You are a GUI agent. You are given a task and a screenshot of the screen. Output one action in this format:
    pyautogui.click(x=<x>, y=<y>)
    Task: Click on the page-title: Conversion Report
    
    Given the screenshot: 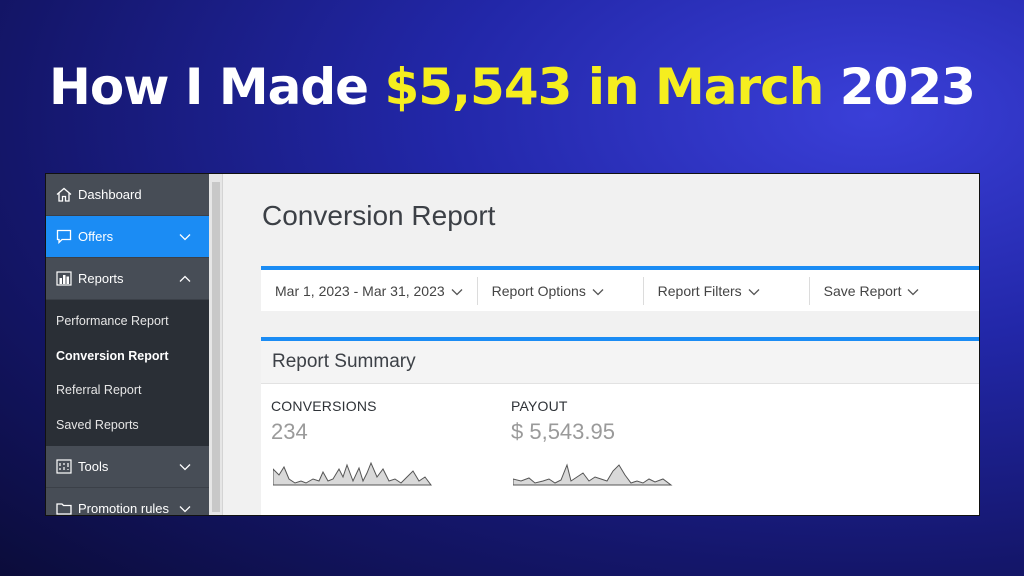 What is the action you would take?
    pyautogui.click(x=379, y=215)
    